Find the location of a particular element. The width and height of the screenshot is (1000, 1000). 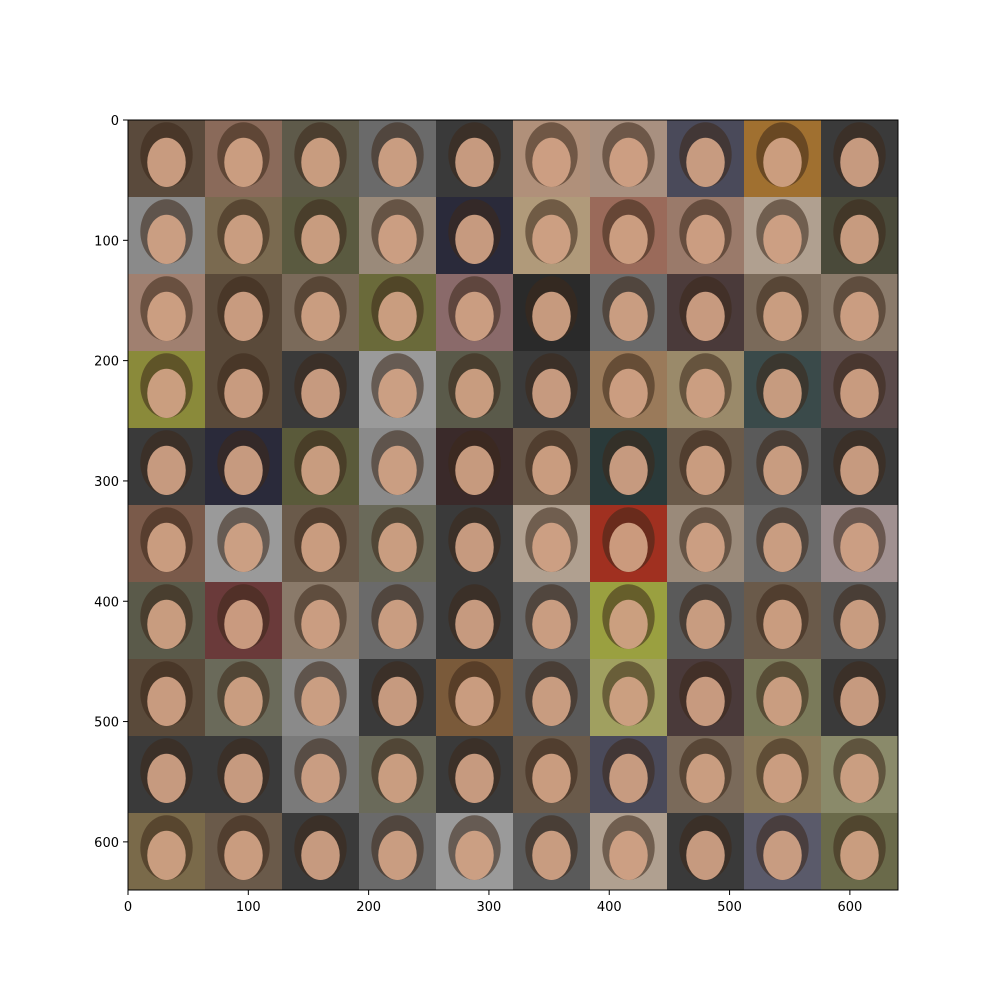

y-axis: 0 100 200 300 400 500 600 is located at coordinates (111, 482).